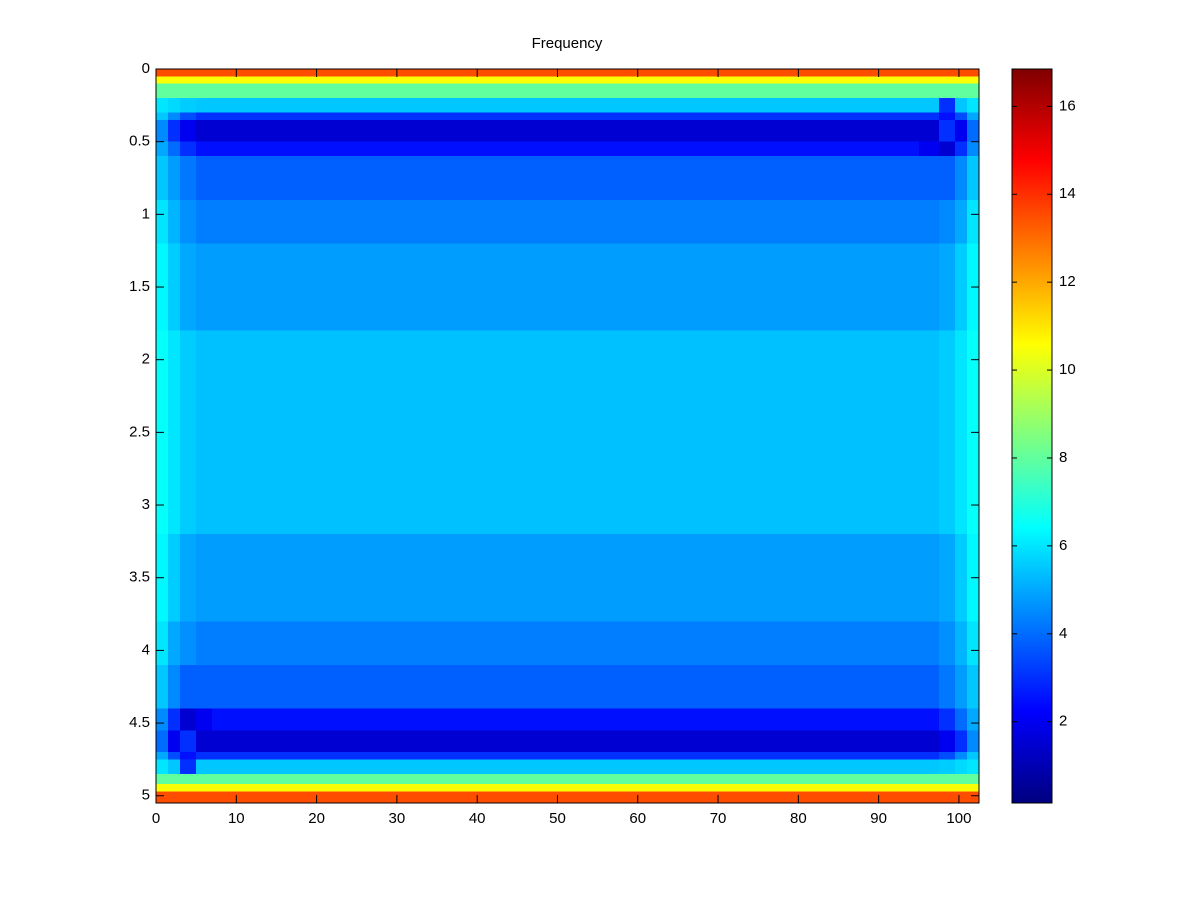 The height and width of the screenshot is (901, 1201). What do you see at coordinates (1067, 369) in the screenshot?
I see `colorbar-tick-label: 10` at bounding box center [1067, 369].